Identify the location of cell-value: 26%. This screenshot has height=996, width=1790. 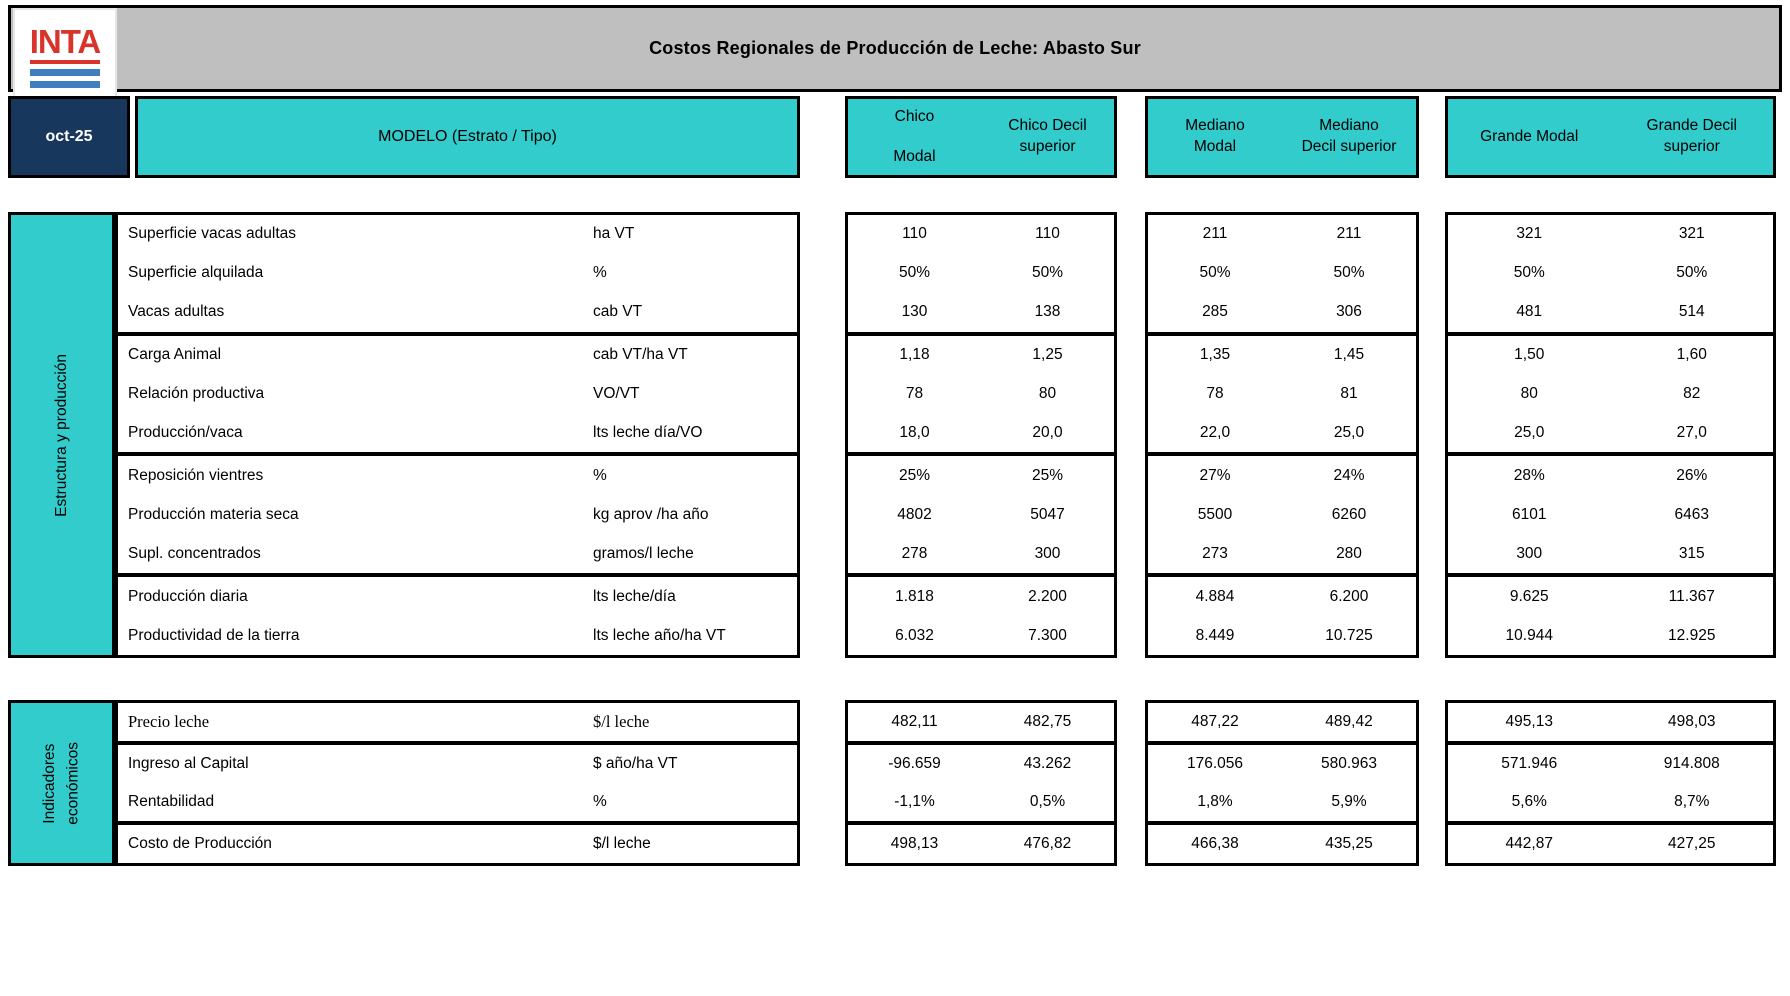
(1692, 475).